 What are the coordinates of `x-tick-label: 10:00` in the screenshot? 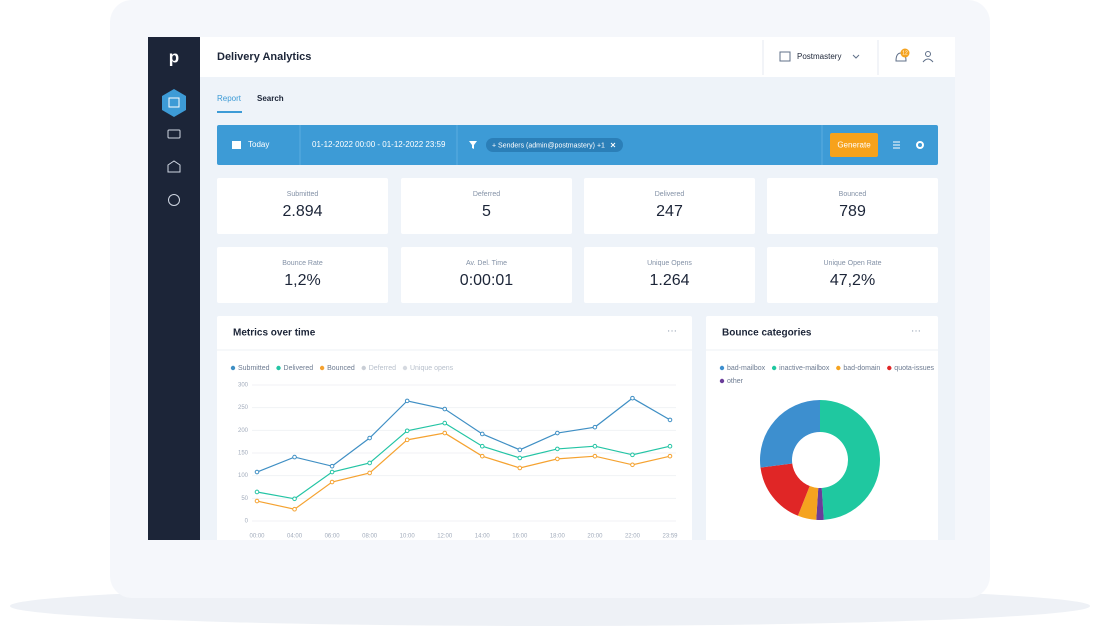 It's located at (408, 537).